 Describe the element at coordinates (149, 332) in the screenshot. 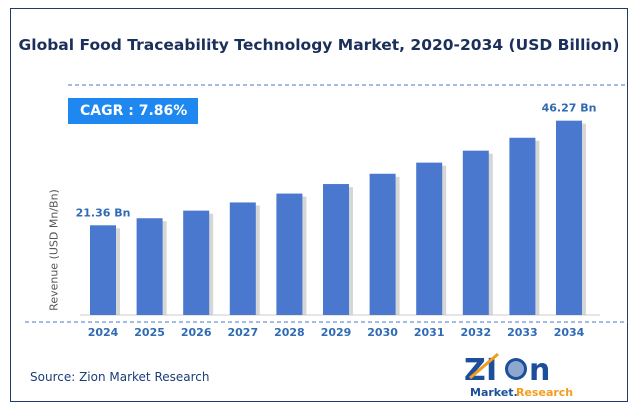

I see `x-tick-label: 2025` at that location.